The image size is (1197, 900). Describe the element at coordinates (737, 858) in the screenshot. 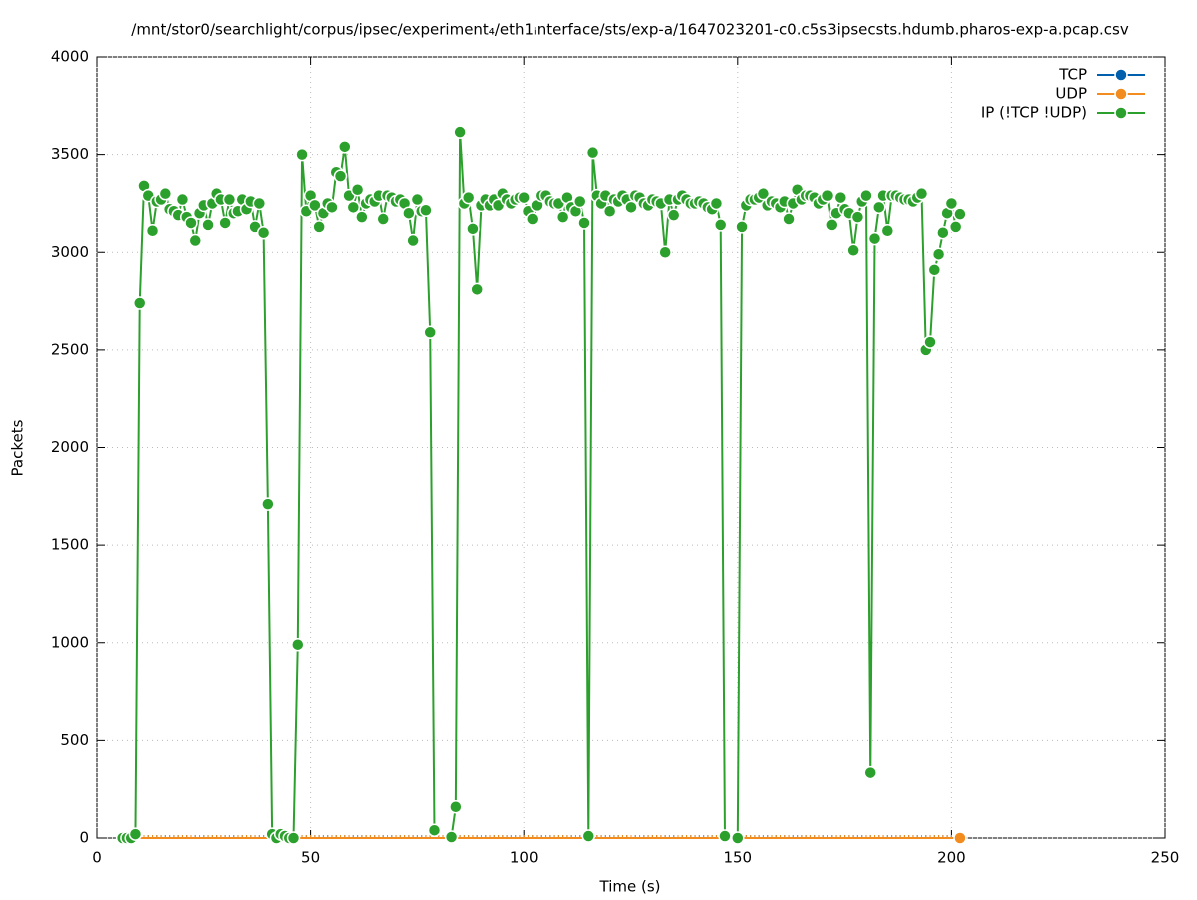

I see `x-tick-label: 150` at that location.